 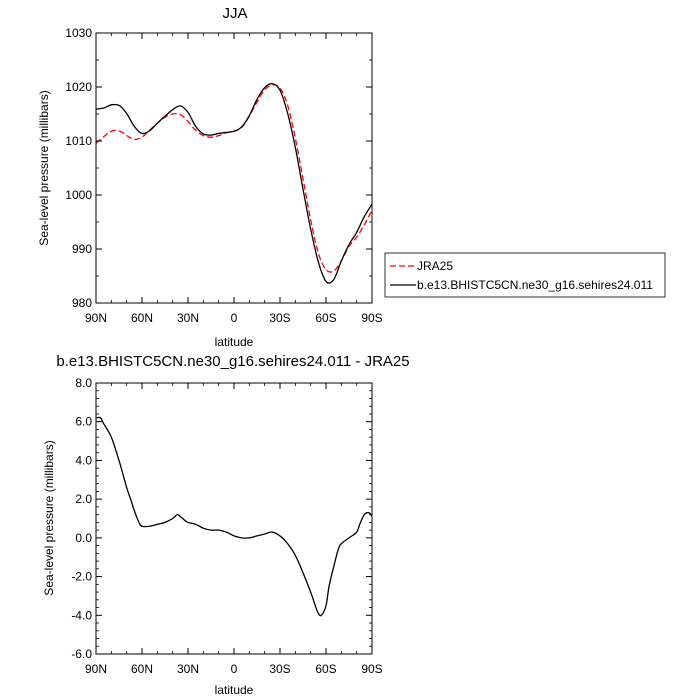 What do you see at coordinates (78, 87) in the screenshot?
I see `top-chart-y-tick-label: 1020` at bounding box center [78, 87].